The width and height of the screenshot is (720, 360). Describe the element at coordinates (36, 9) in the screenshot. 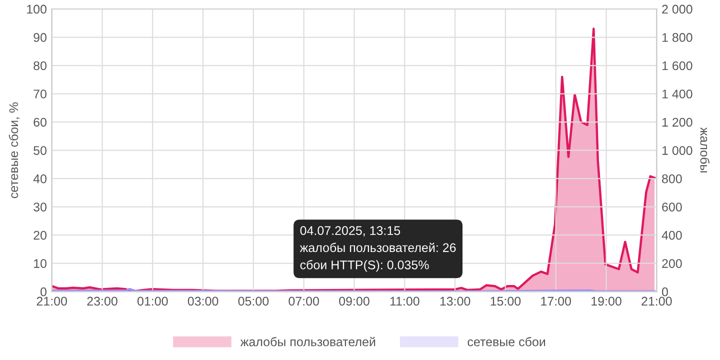

I see `y-tick-label: 100` at that location.